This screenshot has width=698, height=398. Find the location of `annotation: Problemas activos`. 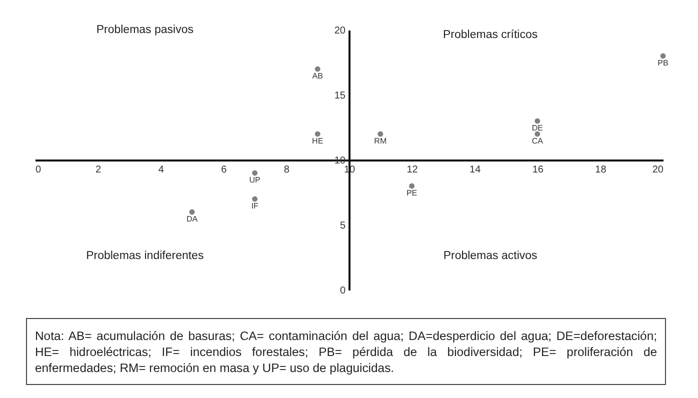

annotation: Problemas activos is located at coordinates (490, 256).